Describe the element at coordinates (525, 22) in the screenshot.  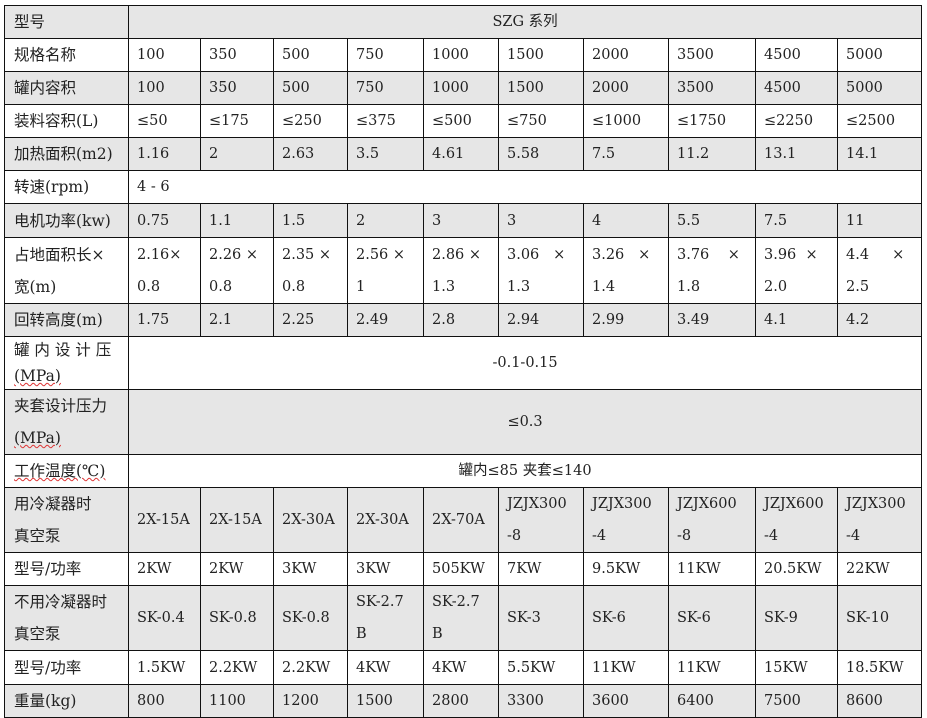
I see `cell-text: SZG 系列` at that location.